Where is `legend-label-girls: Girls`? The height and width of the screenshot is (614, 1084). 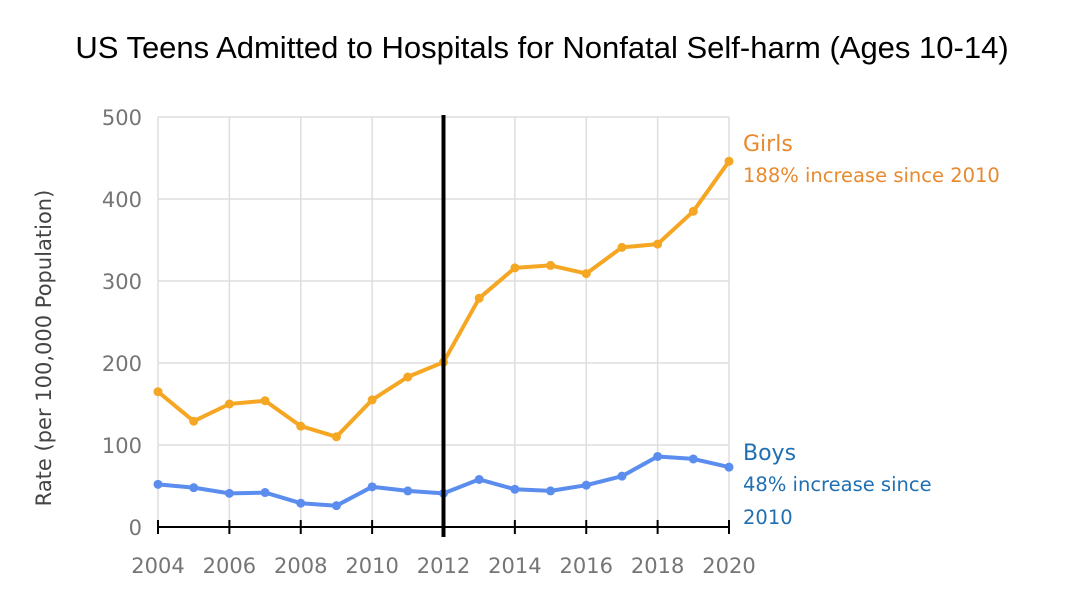
legend-label-girls: Girls is located at coordinates (768, 144).